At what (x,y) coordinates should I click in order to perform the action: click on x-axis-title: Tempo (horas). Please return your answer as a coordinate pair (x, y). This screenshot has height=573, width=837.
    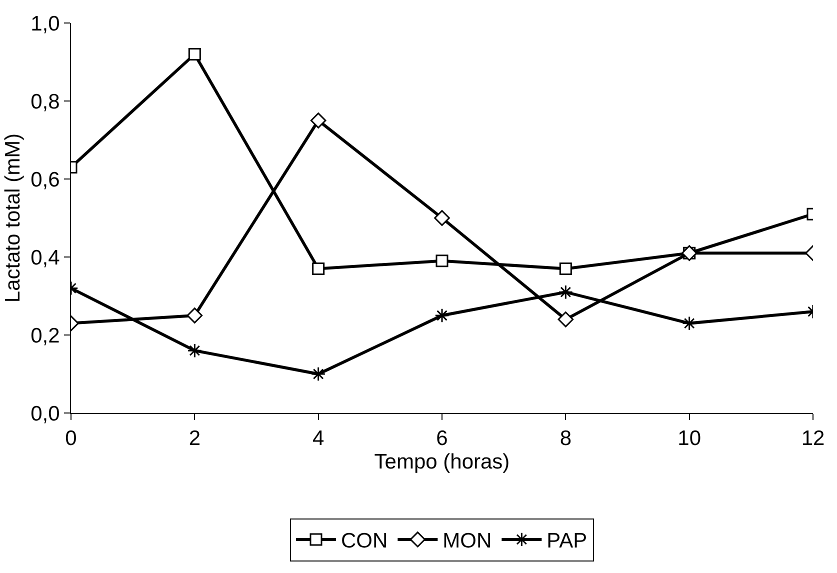
    Looking at the image, I should click on (442, 462).